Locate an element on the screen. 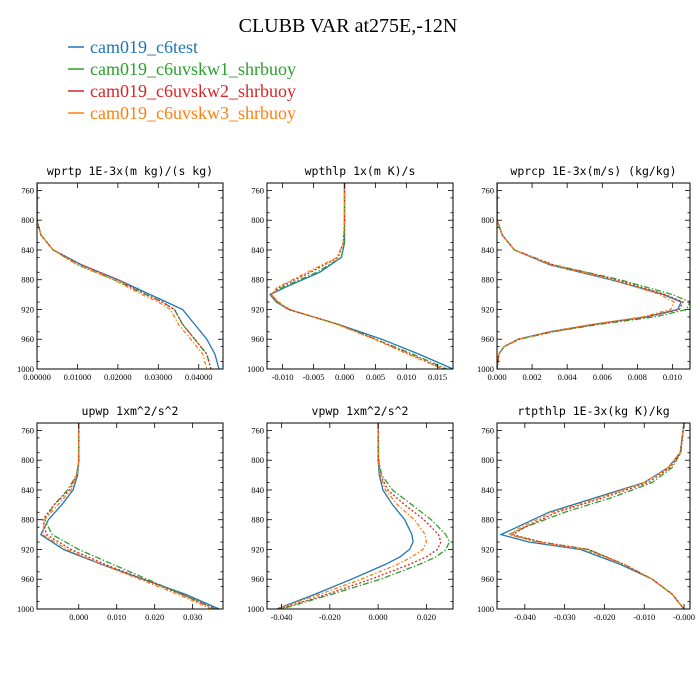  legend-entry: cam019_c6test is located at coordinates (133, 47).